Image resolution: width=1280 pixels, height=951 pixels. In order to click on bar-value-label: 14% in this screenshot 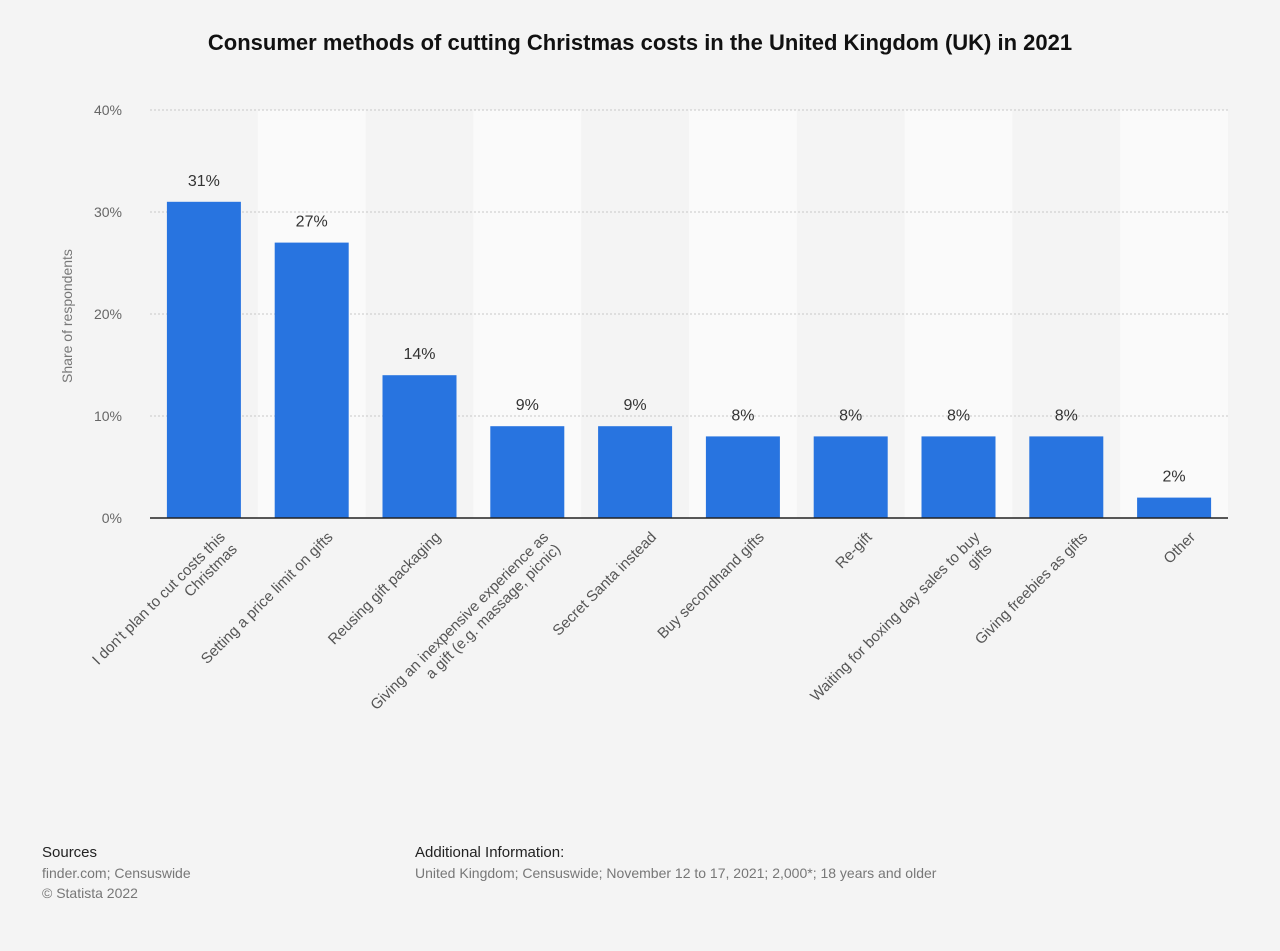, I will do `click(419, 354)`.